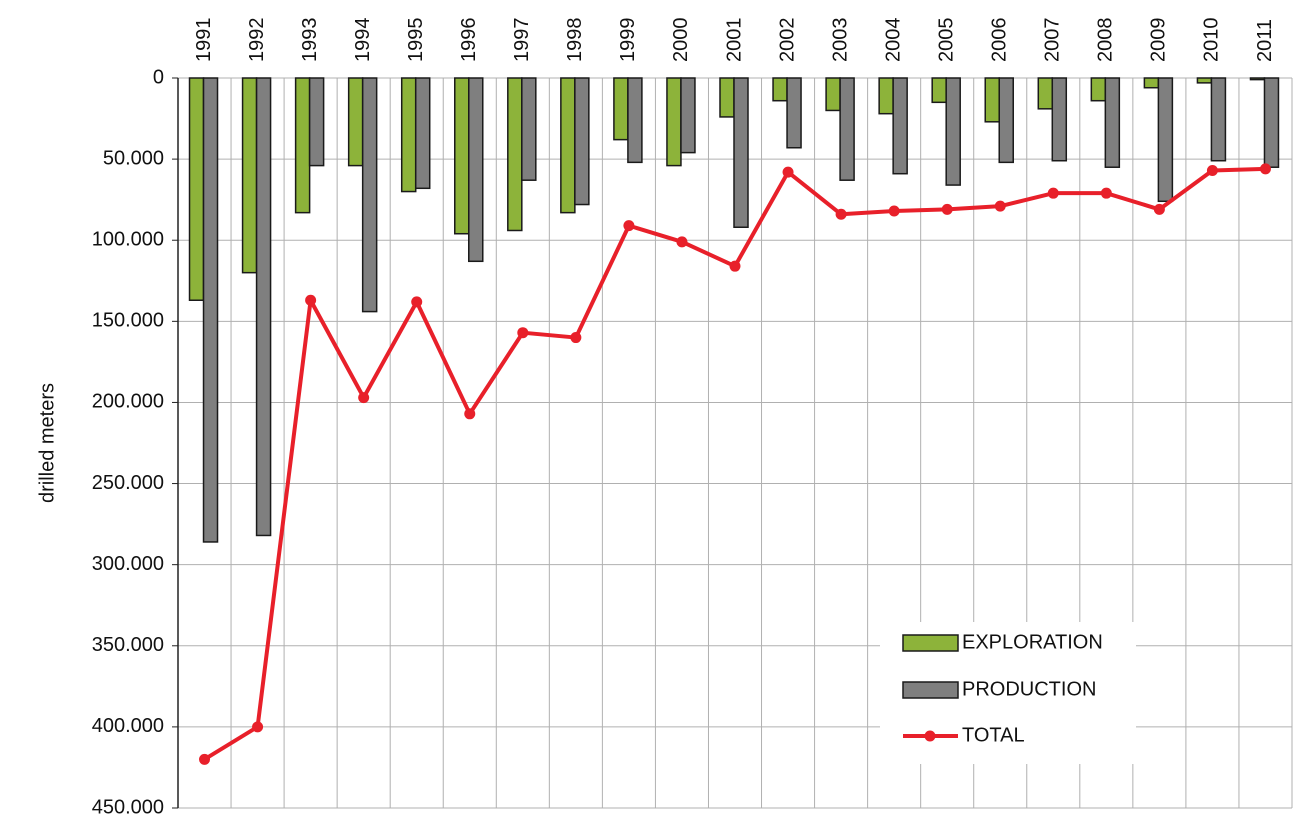 This screenshot has height=820, width=1293. What do you see at coordinates (734, 40) in the screenshot?
I see `x-tick-label: 2001` at bounding box center [734, 40].